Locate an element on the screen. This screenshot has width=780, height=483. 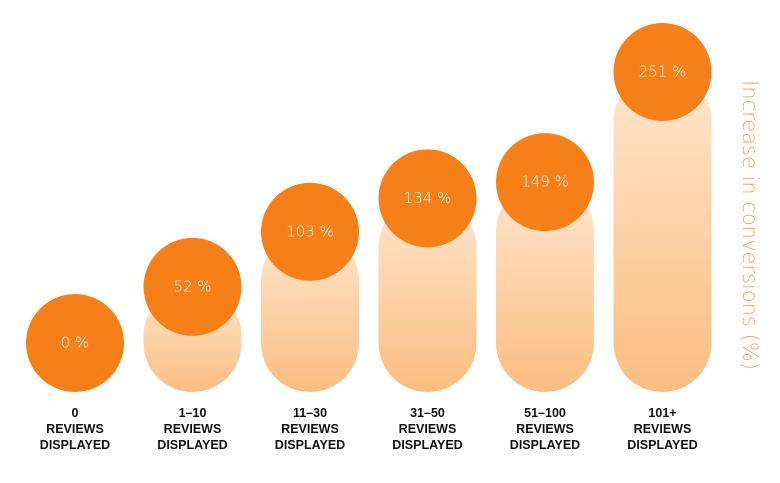
value-label: 134 % is located at coordinates (428, 198).